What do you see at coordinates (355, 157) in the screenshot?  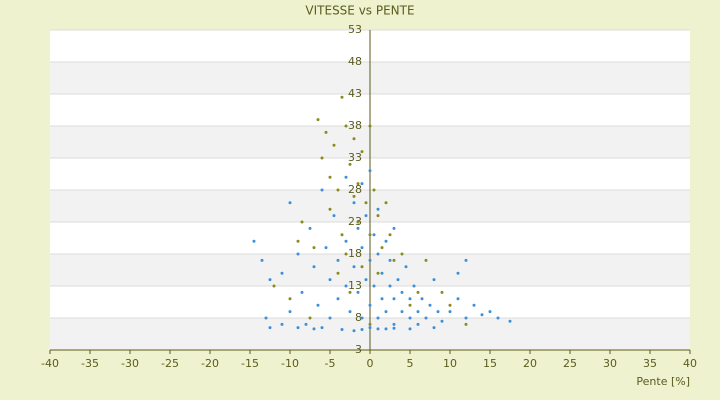 I see `y-tick-label: 33` at bounding box center [355, 157].